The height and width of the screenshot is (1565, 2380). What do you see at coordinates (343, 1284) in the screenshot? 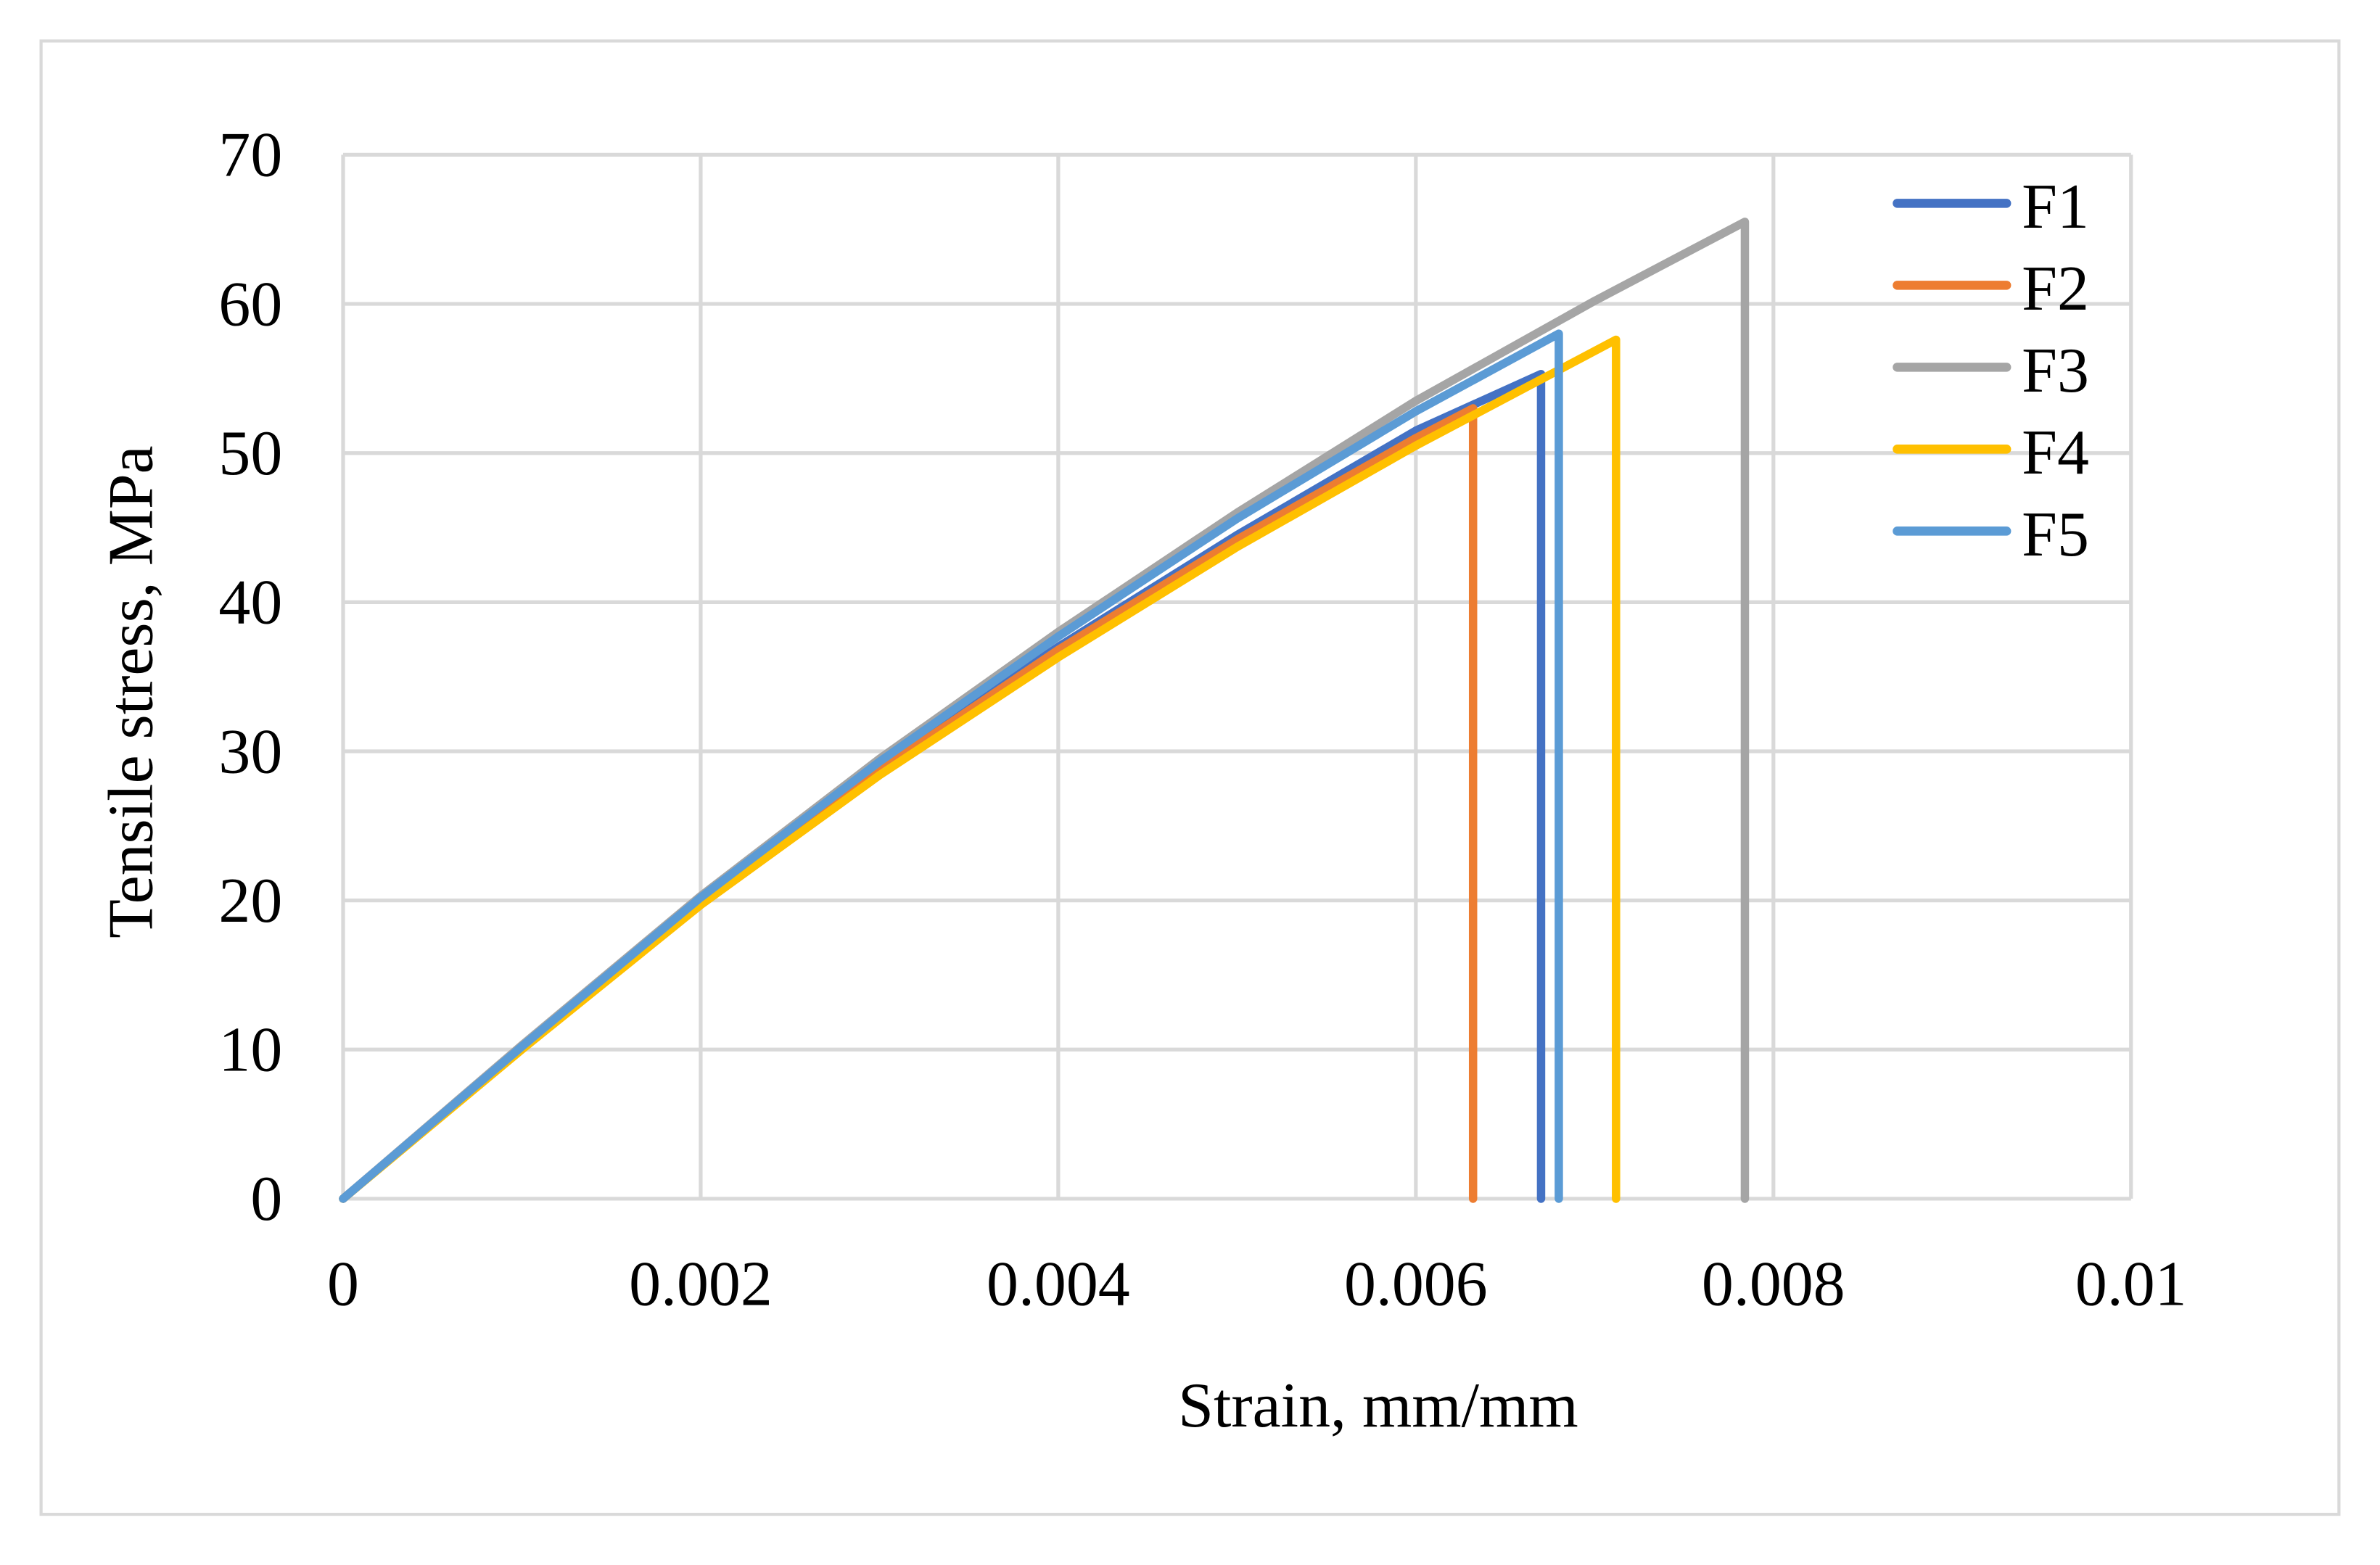
I see `x-tick-label: 0` at bounding box center [343, 1284].